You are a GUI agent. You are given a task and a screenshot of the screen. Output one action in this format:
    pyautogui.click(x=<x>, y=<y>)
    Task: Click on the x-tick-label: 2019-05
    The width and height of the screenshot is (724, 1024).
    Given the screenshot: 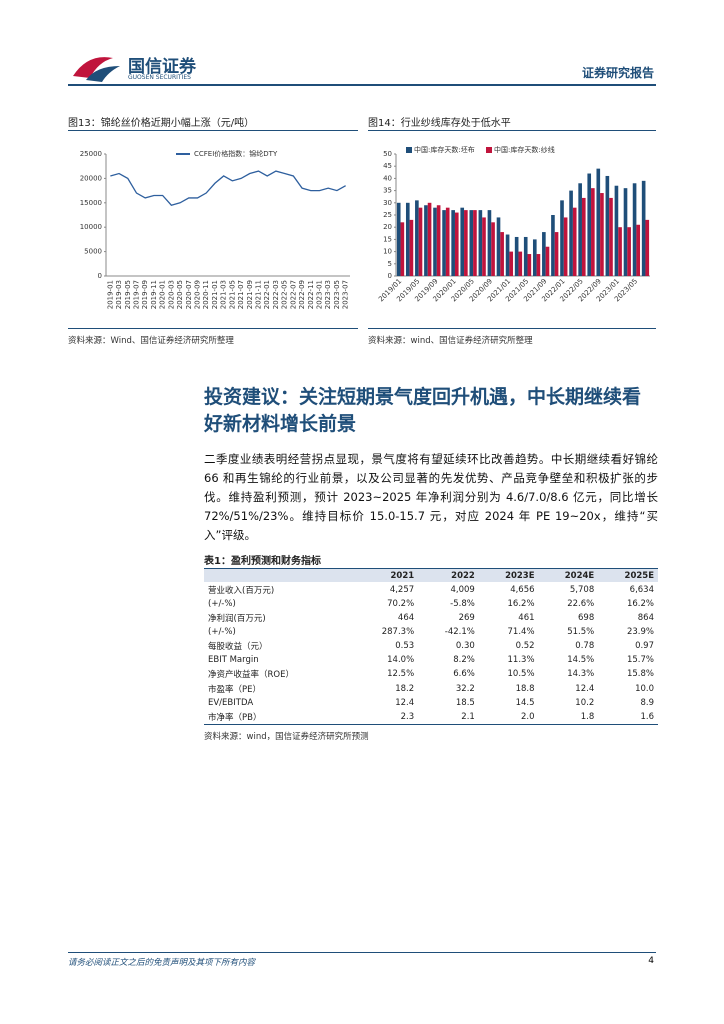 What is the action you would take?
    pyautogui.click(x=128, y=294)
    